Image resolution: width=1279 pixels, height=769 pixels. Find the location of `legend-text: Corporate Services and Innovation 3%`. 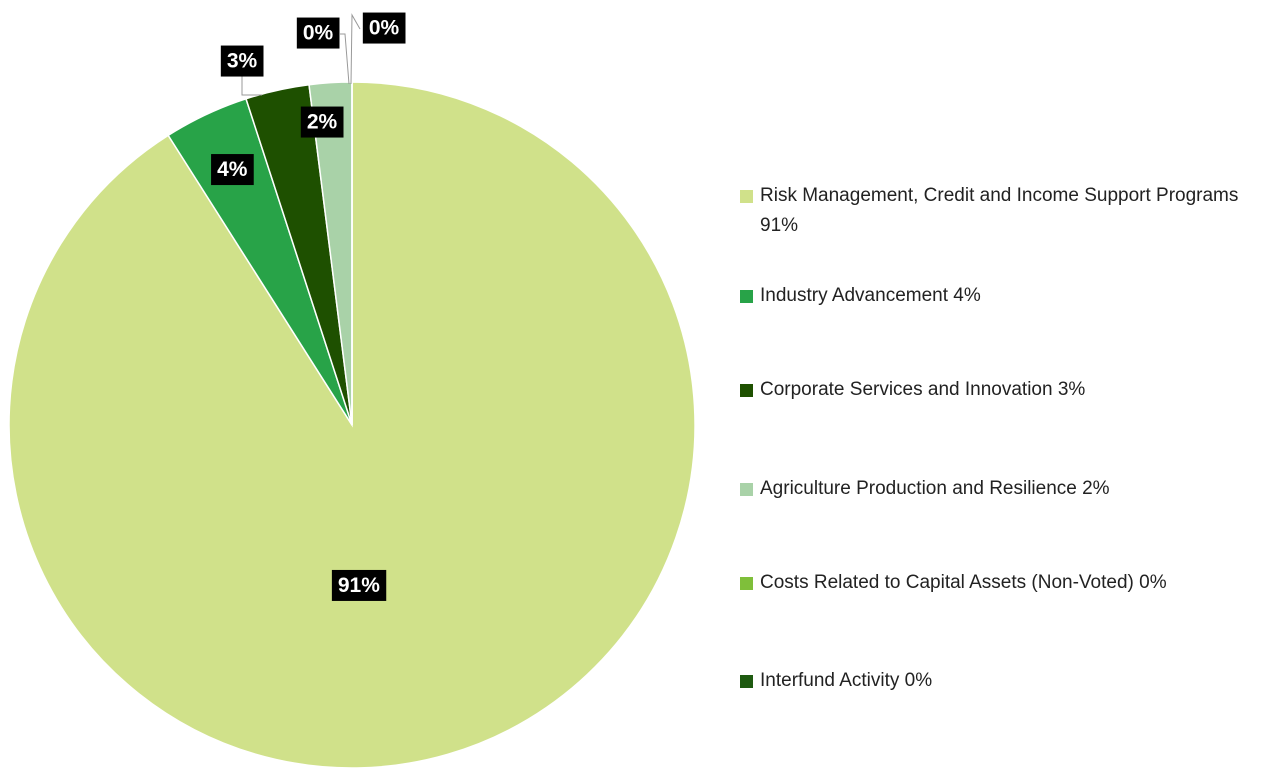

legend-text: Corporate Services and Innovation 3% is located at coordinates (923, 389).